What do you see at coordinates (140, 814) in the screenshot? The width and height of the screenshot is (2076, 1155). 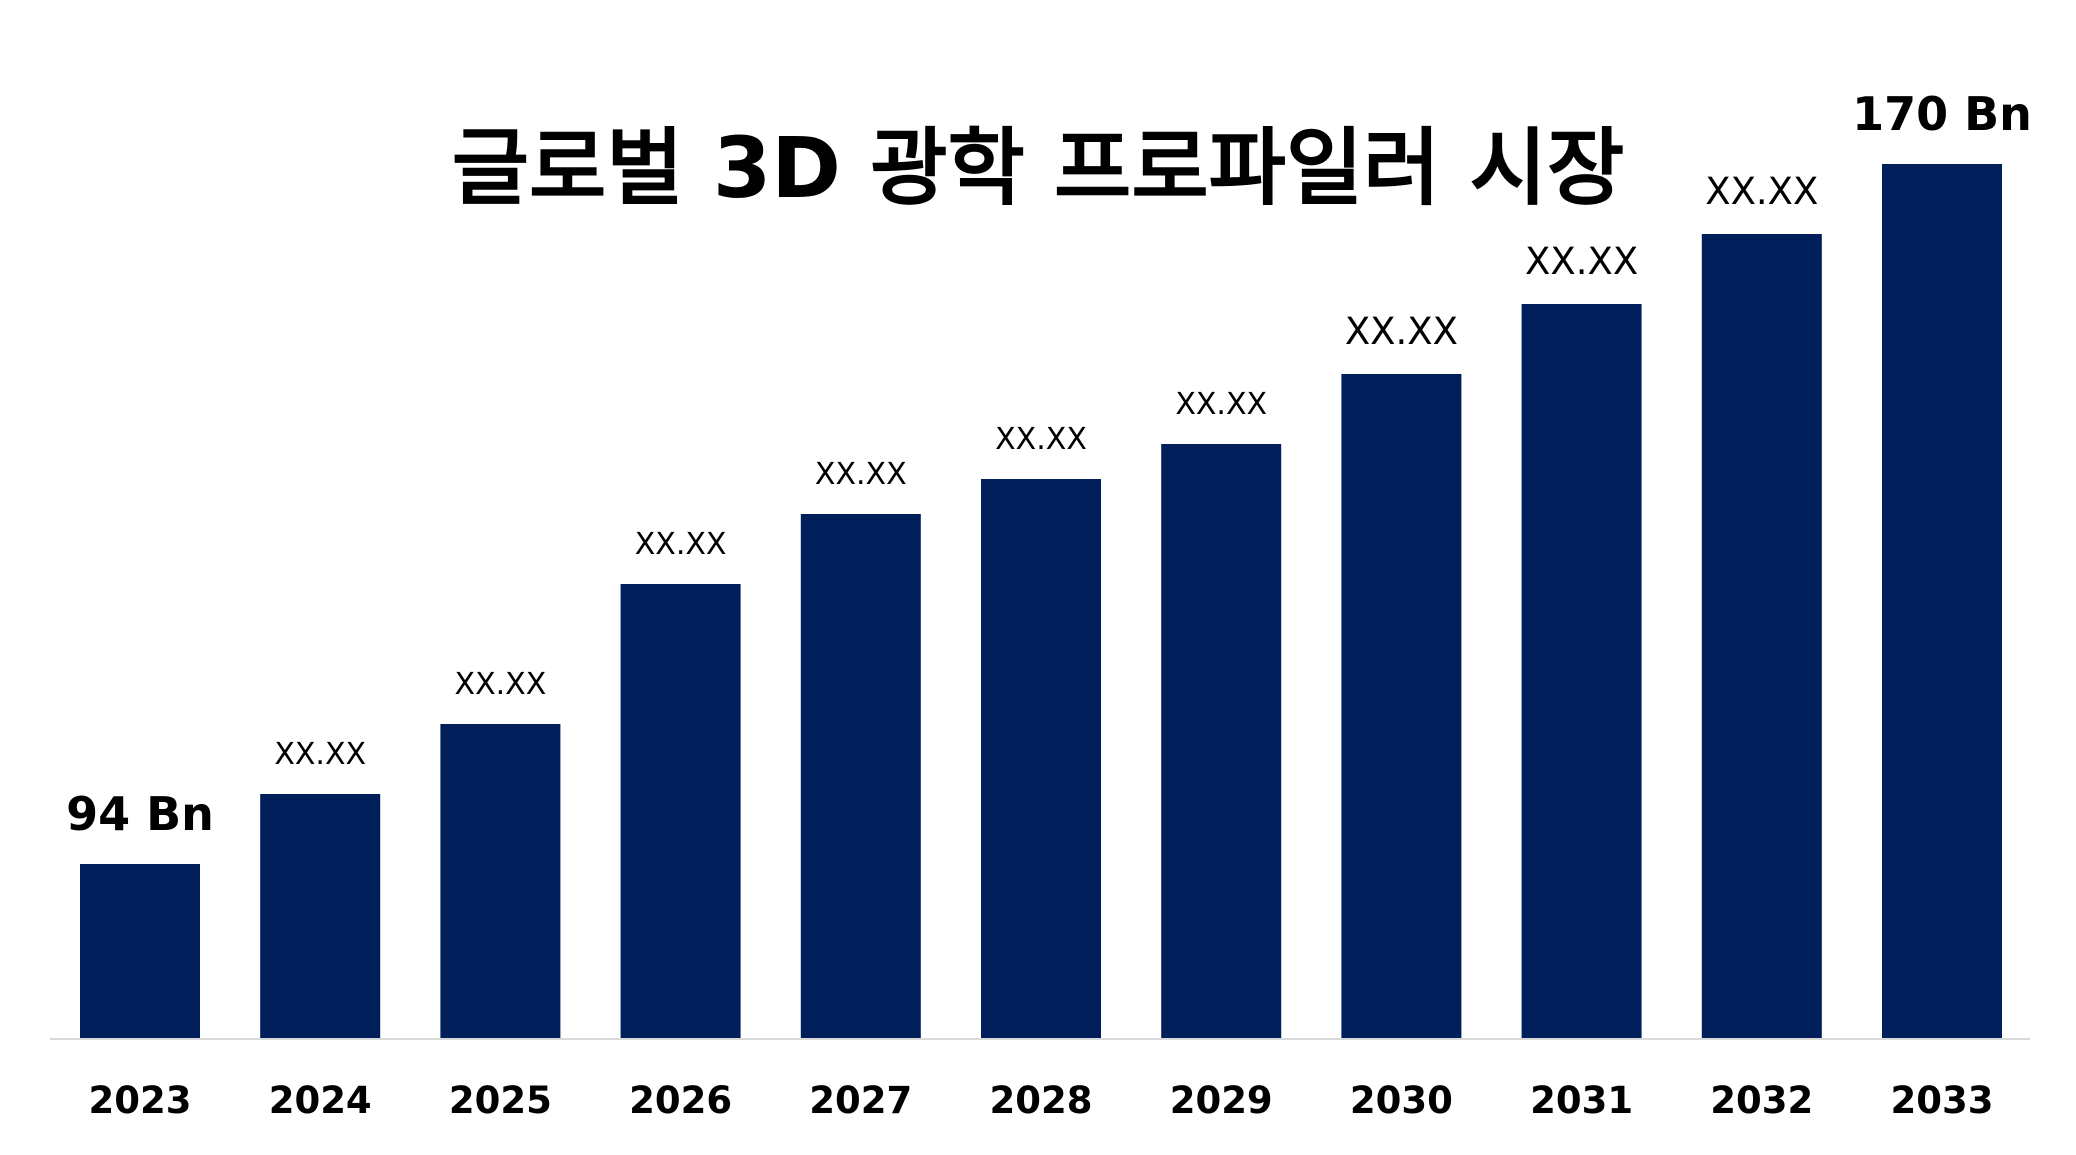 I see `data-label-2023: 94 Bn` at bounding box center [140, 814].